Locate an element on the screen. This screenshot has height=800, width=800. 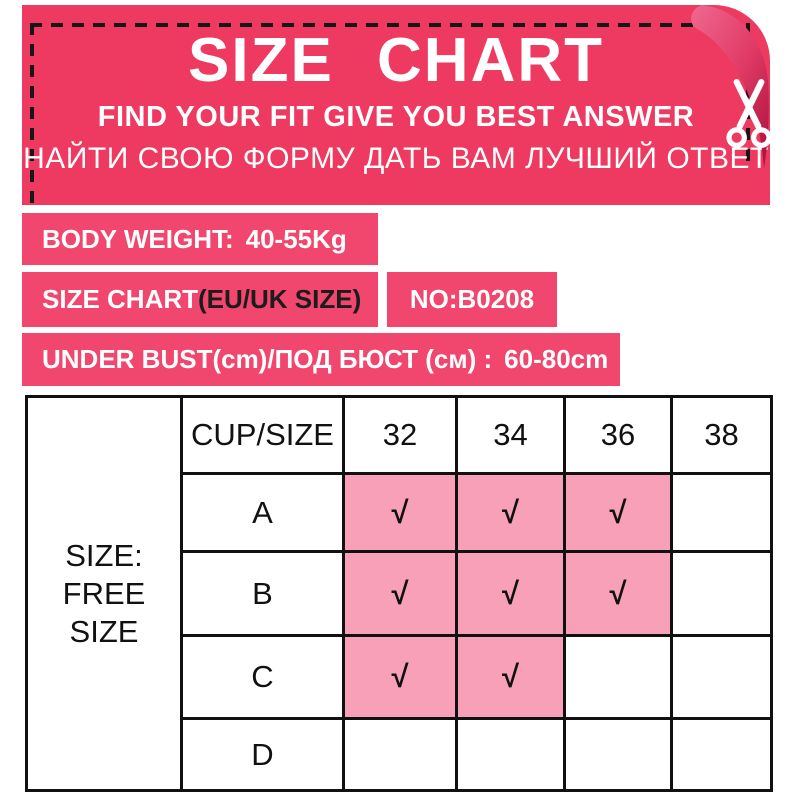
page-title: SIZE CHART is located at coordinates (396, 60).